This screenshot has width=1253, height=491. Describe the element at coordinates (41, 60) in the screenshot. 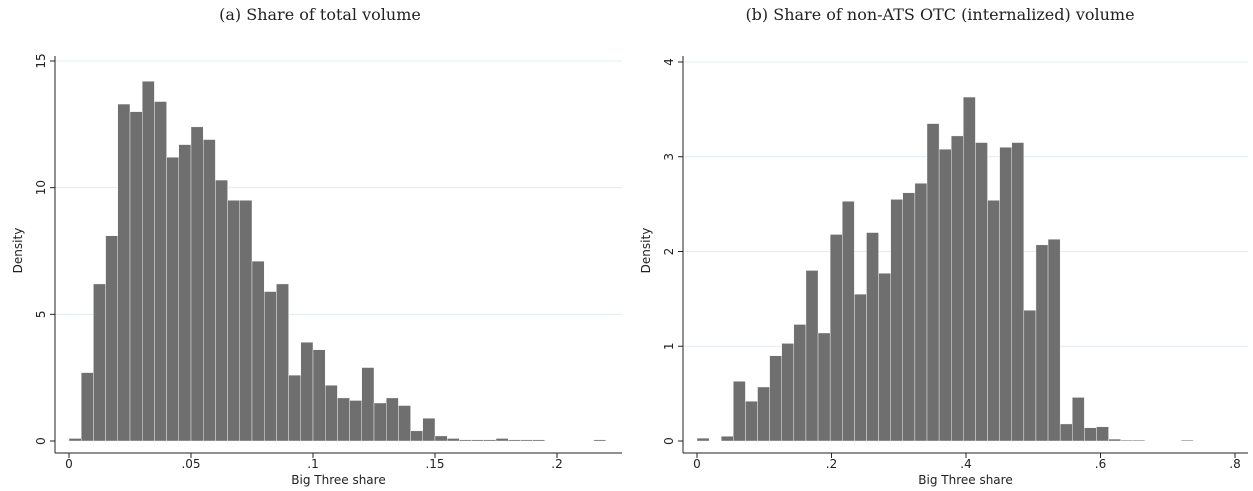

I see `y-tick-label: 15` at that location.